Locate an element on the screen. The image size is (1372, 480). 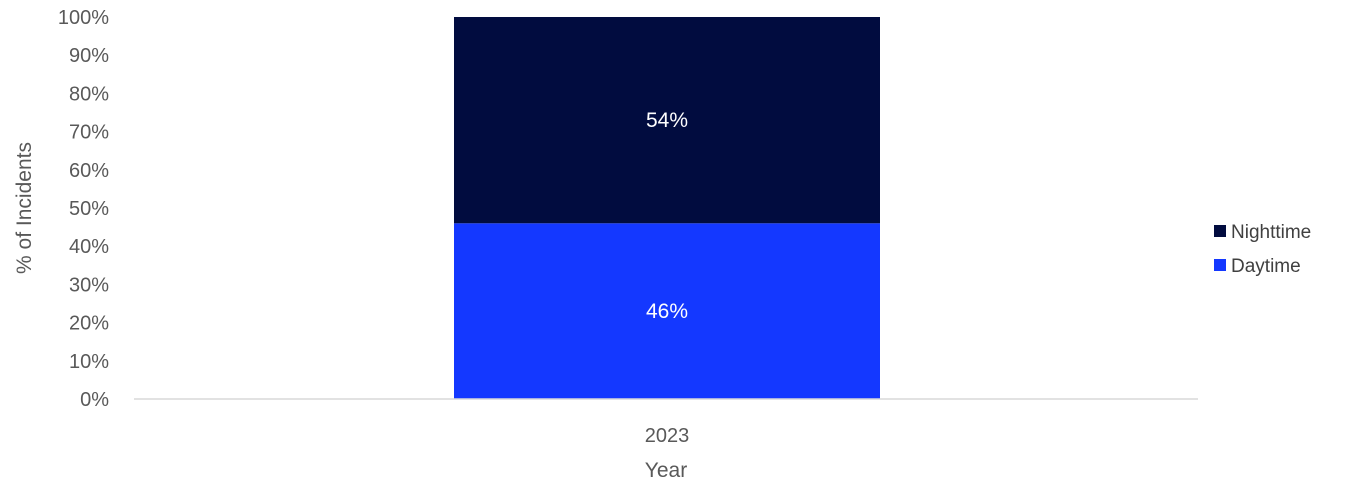
legend-swatch-daytime is located at coordinates (1220, 265).